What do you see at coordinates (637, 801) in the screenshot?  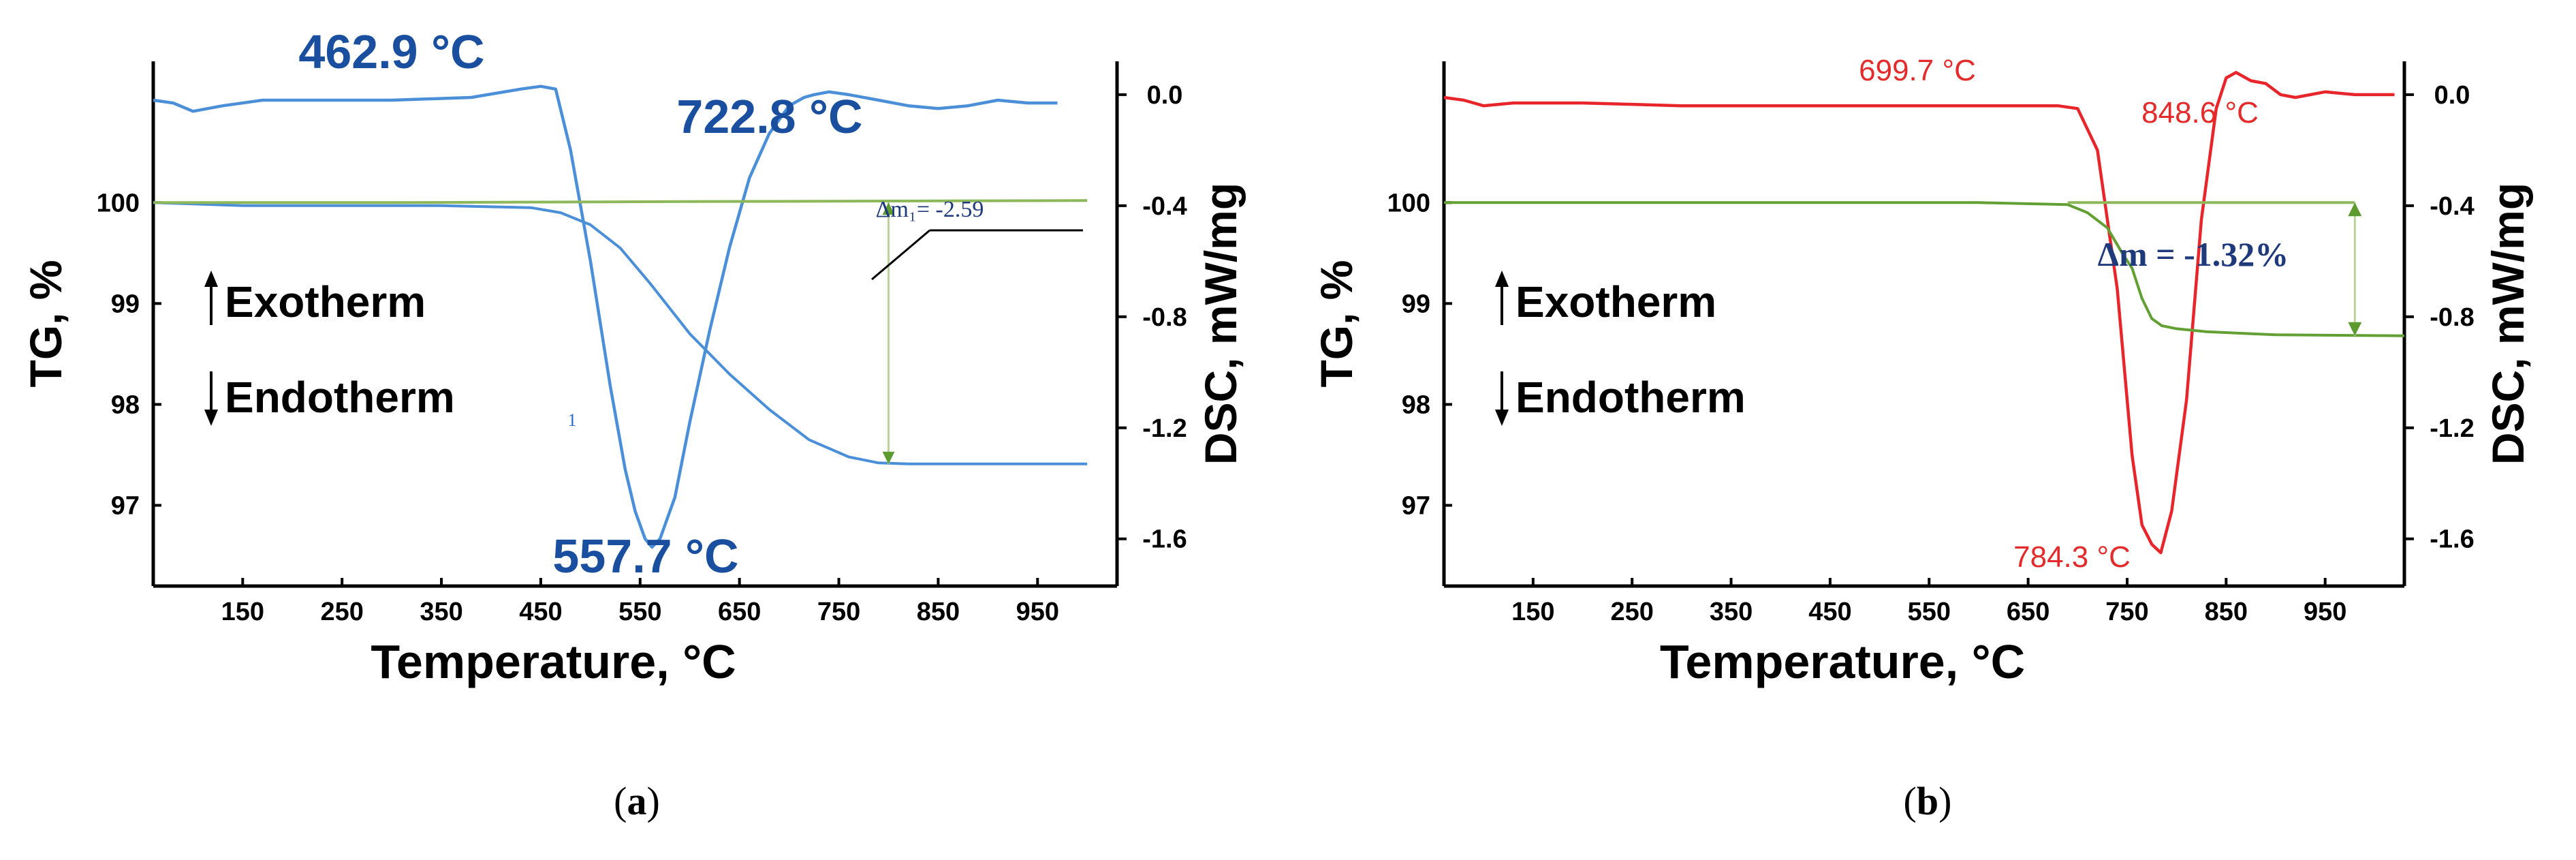 I see `panel-caption: (a)` at bounding box center [637, 801].